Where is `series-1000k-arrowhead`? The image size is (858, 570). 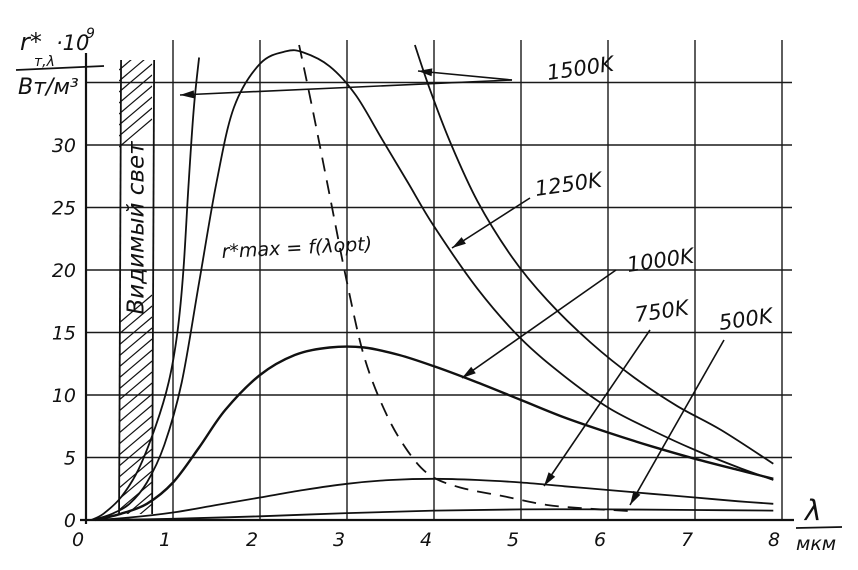
series-1000k-arrowhead is located at coordinates (469, 372).